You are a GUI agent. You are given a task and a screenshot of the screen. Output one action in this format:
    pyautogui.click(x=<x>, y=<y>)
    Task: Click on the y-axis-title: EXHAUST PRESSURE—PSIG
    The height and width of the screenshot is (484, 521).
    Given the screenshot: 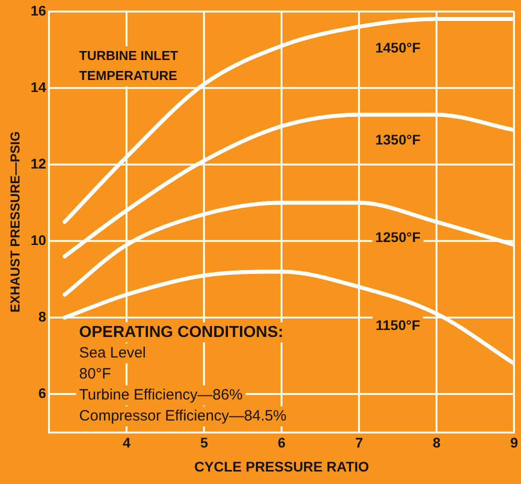 What is the action you would take?
    pyautogui.click(x=14, y=222)
    